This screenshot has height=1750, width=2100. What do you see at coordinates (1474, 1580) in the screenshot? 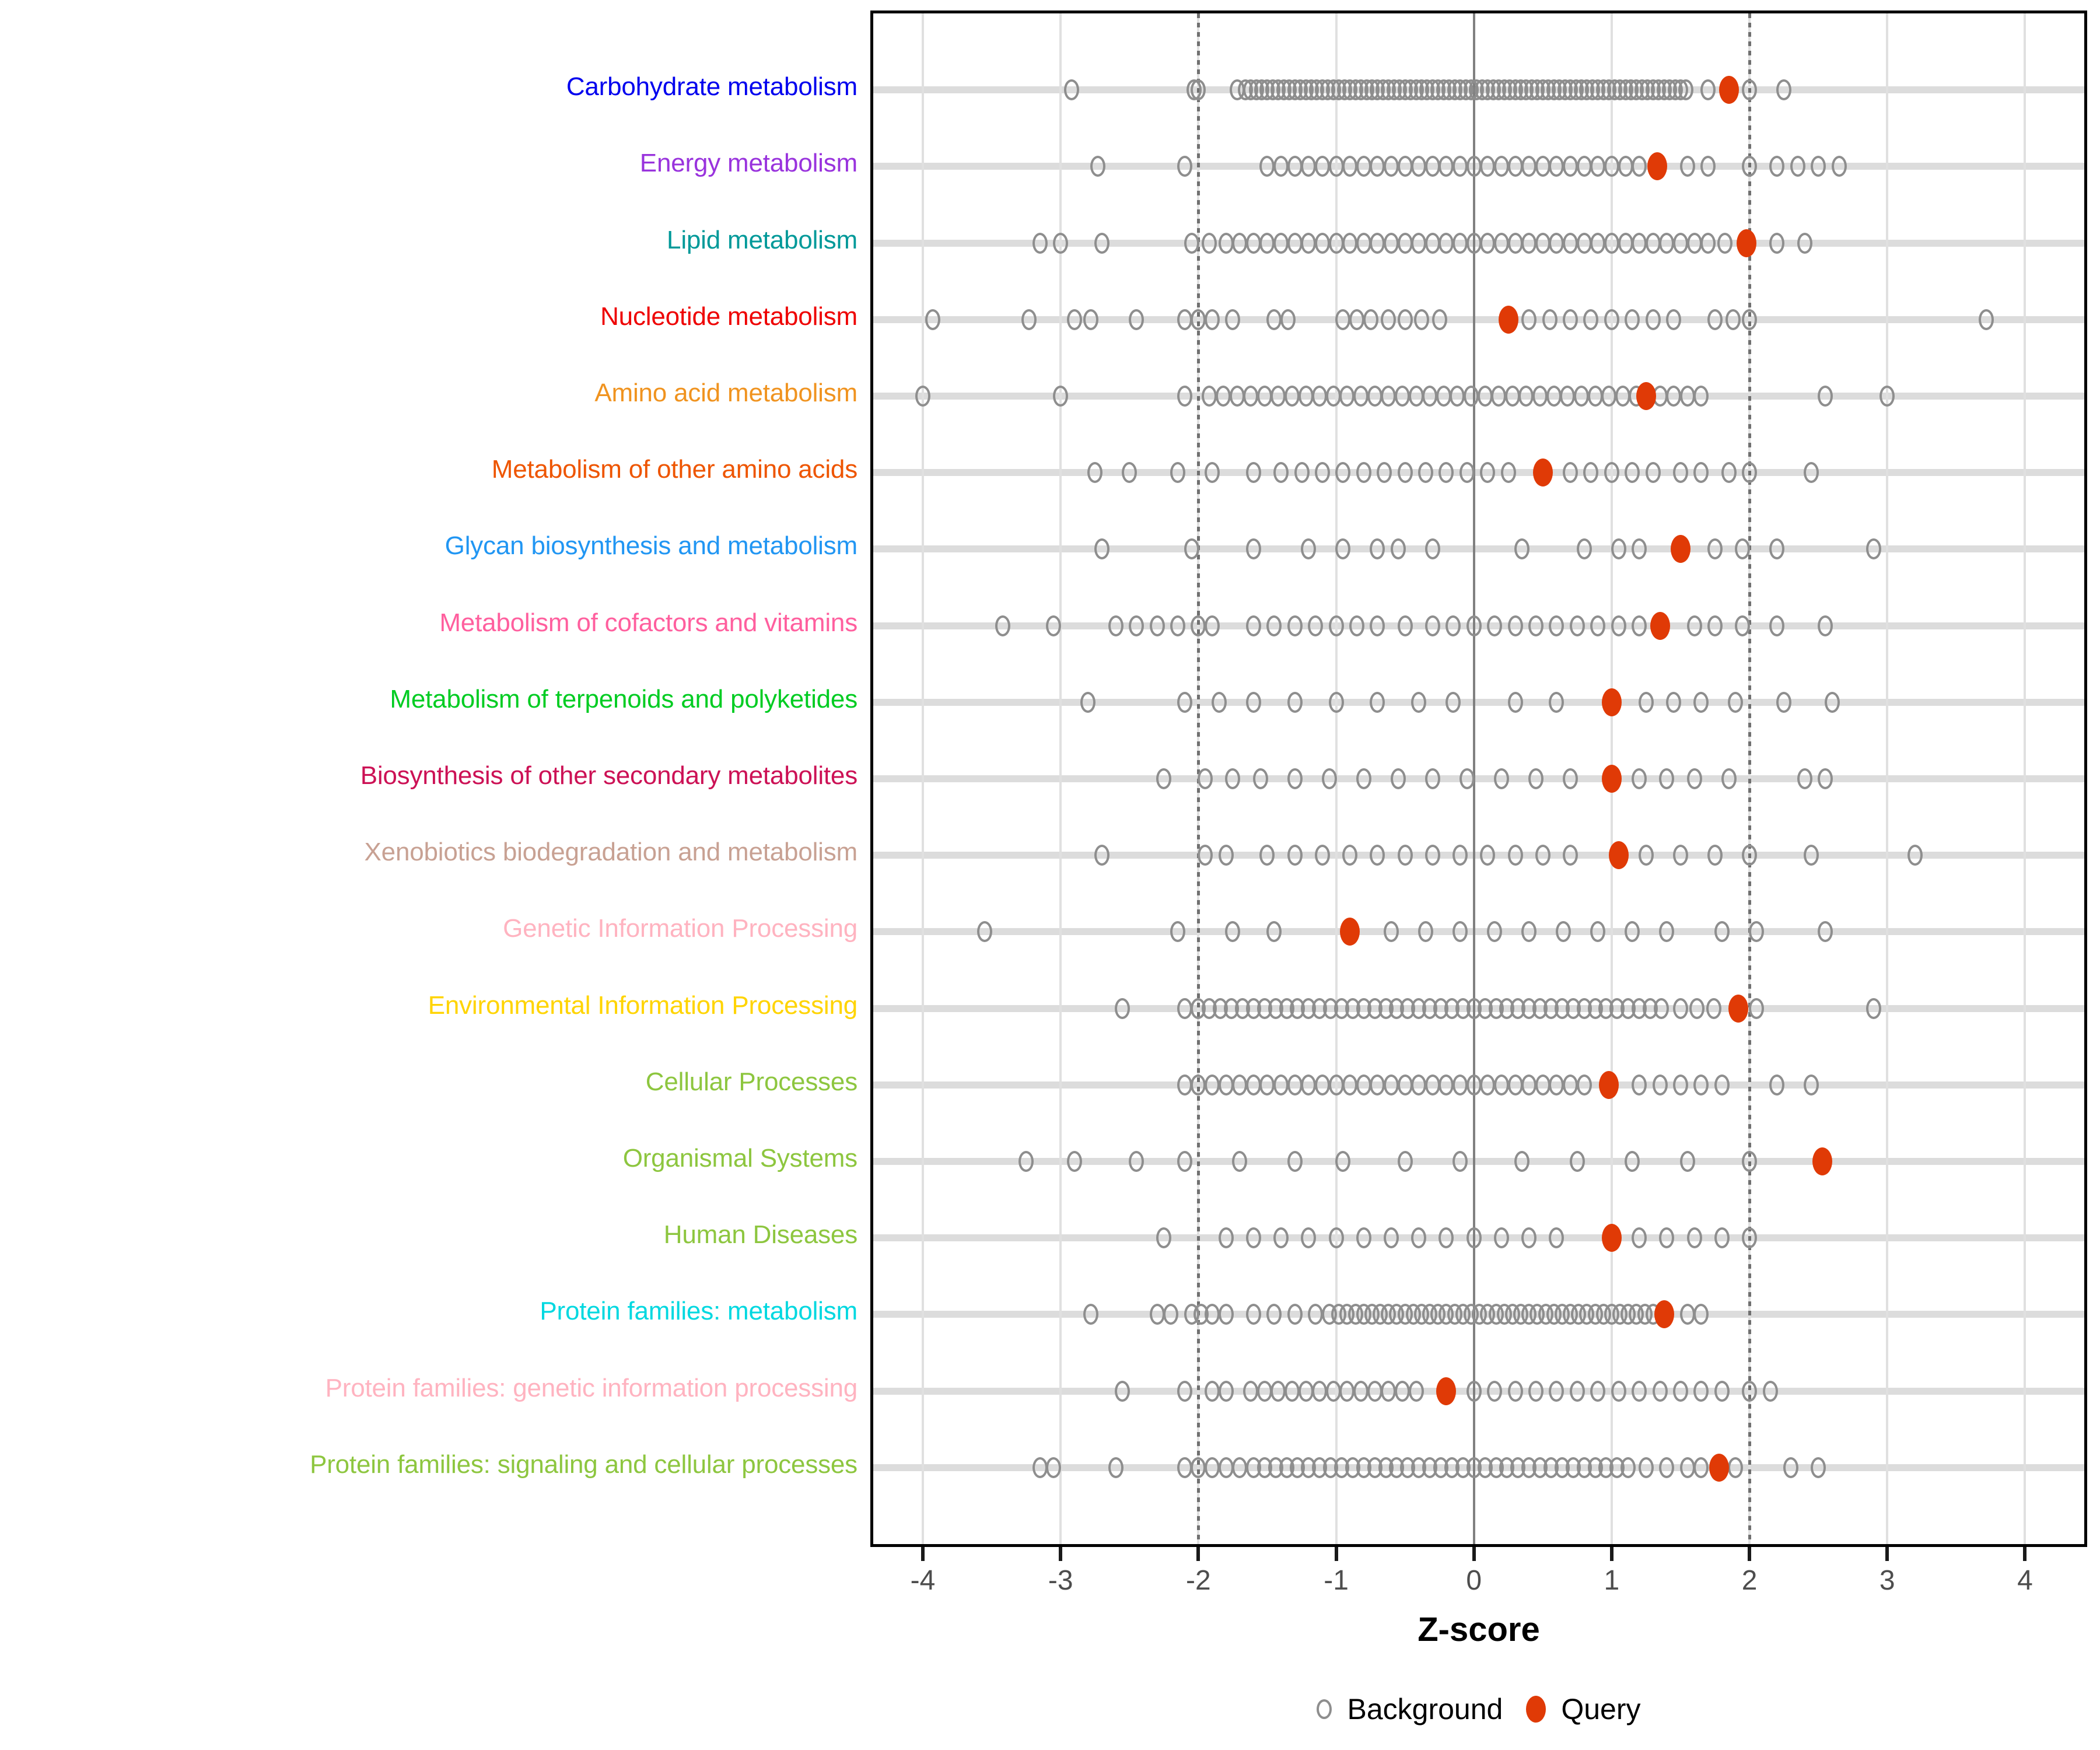
I see `x-axis-tick-label: 0` at bounding box center [1474, 1580].